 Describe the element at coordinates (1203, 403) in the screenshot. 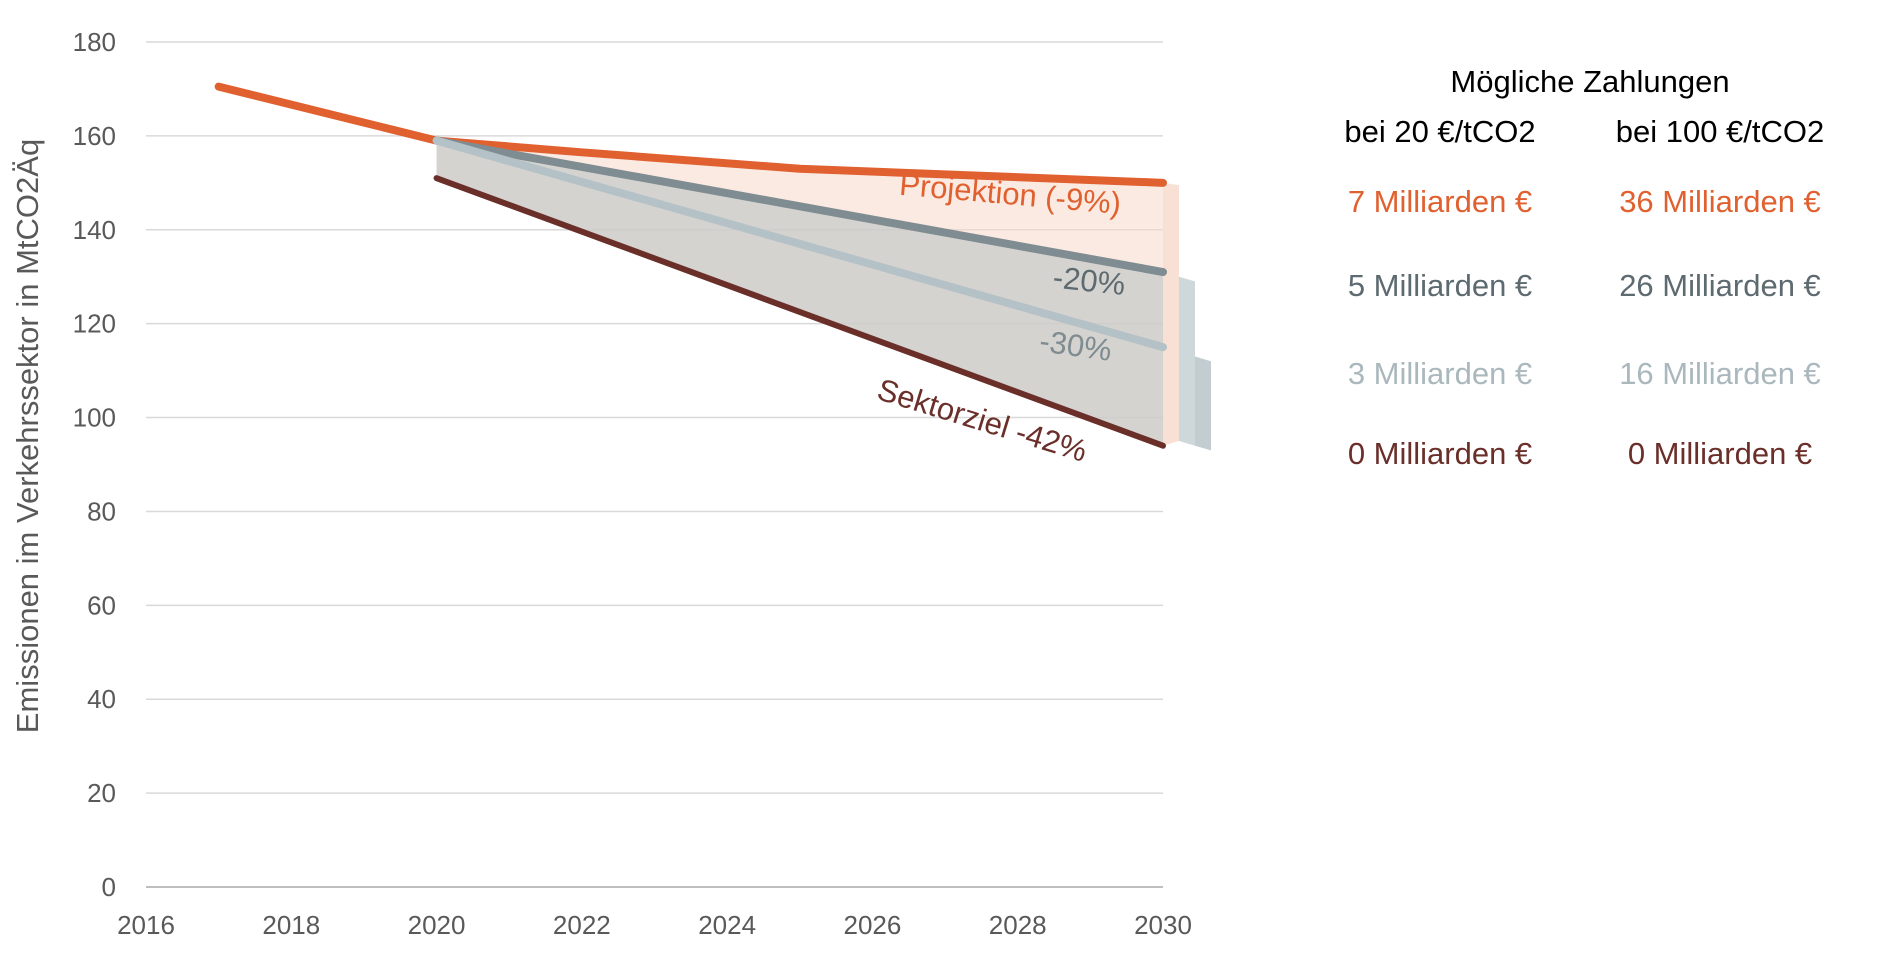

I see `scenario30-end-band` at that location.